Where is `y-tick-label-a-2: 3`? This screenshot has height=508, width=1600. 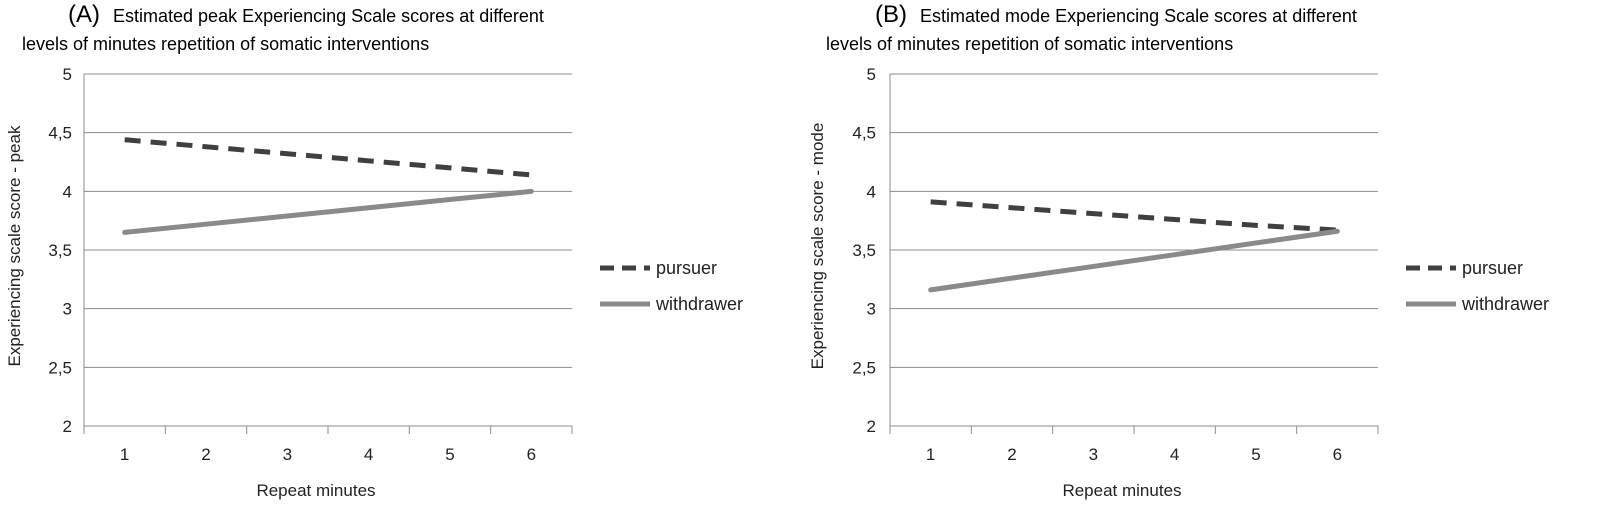 y-tick-label-a-2: 3 is located at coordinates (67, 309).